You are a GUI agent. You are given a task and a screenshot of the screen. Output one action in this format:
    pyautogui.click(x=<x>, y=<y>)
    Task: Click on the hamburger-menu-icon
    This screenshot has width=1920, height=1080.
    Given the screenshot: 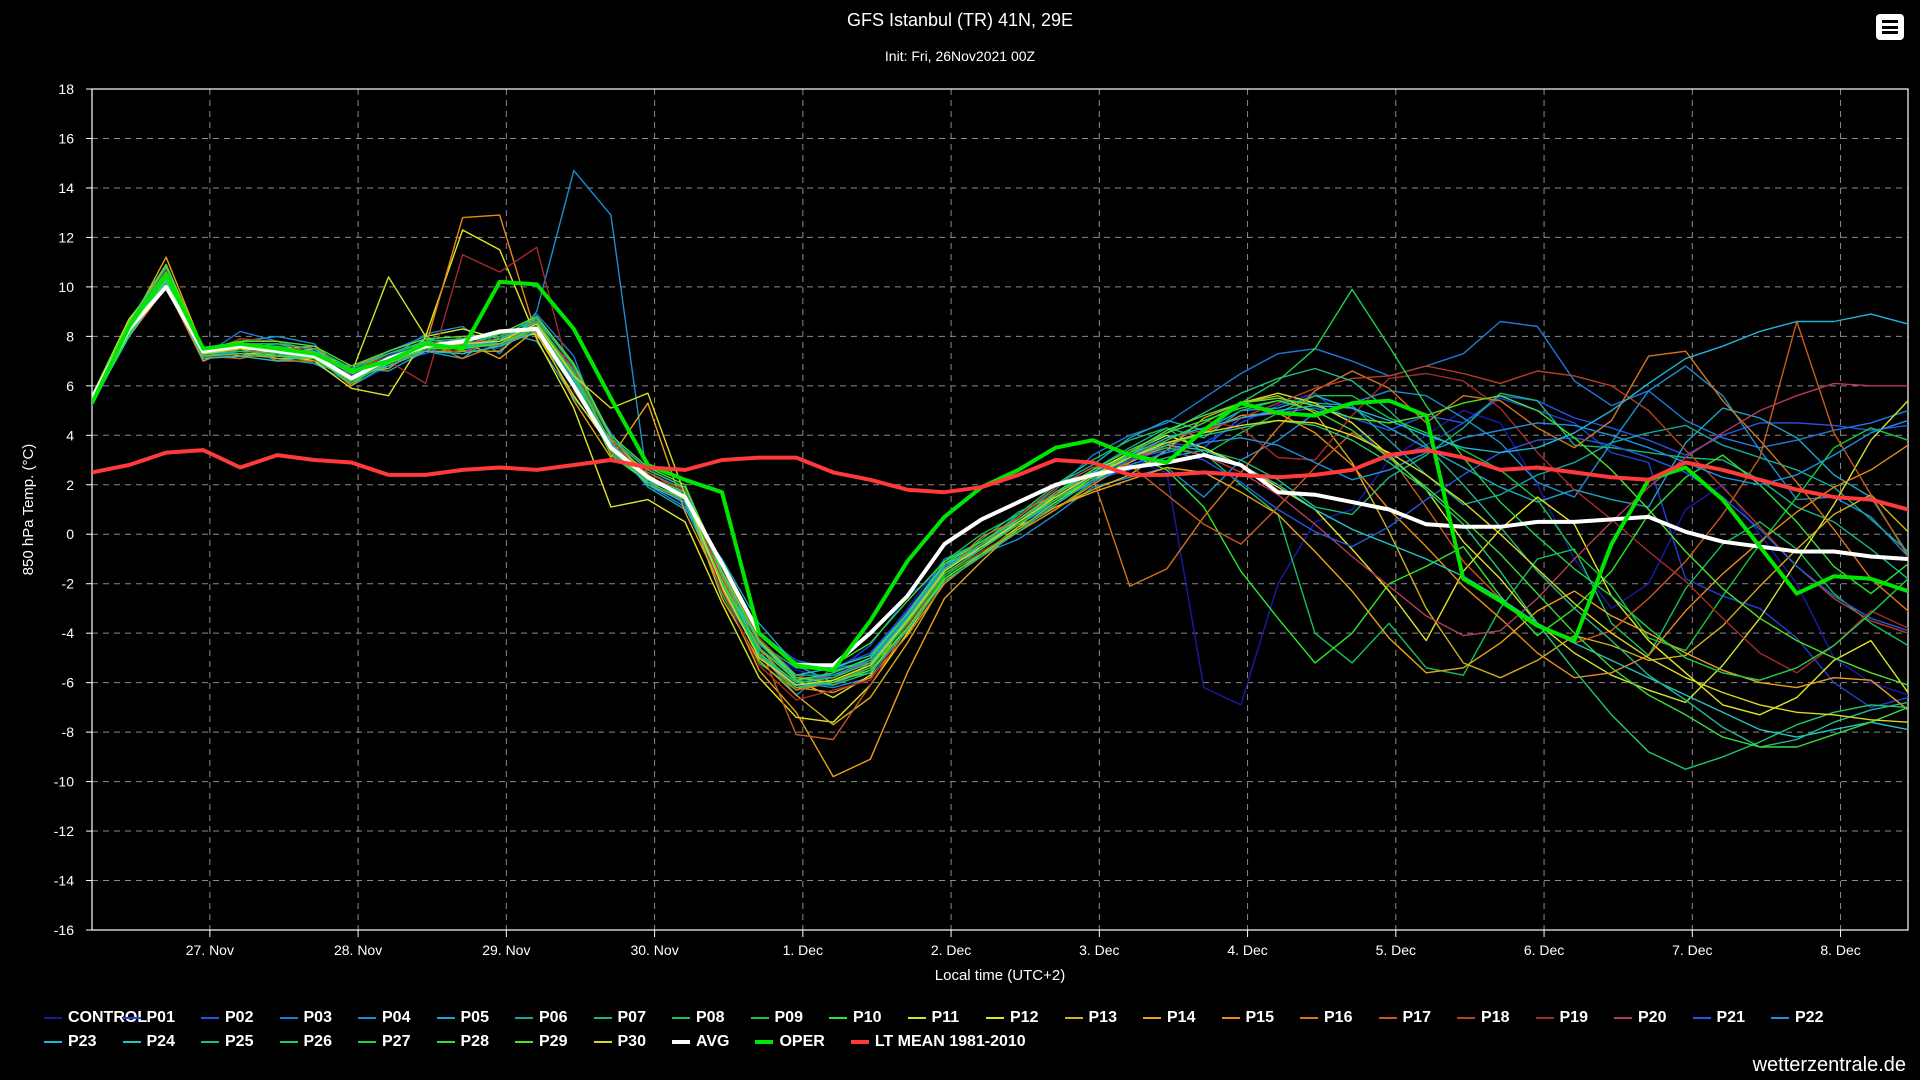 What is the action you would take?
    pyautogui.click(x=1890, y=27)
    